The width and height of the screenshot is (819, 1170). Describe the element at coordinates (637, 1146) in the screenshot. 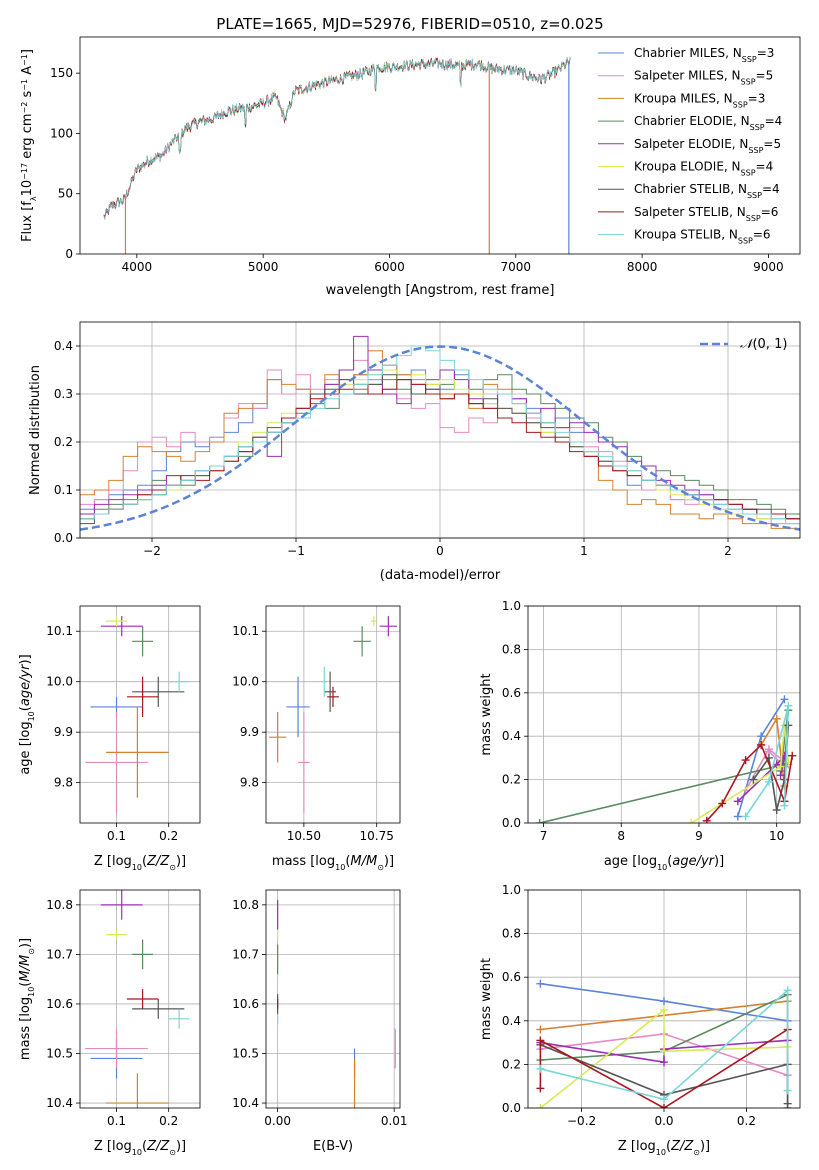

I see `label-part: Z [log` at that location.